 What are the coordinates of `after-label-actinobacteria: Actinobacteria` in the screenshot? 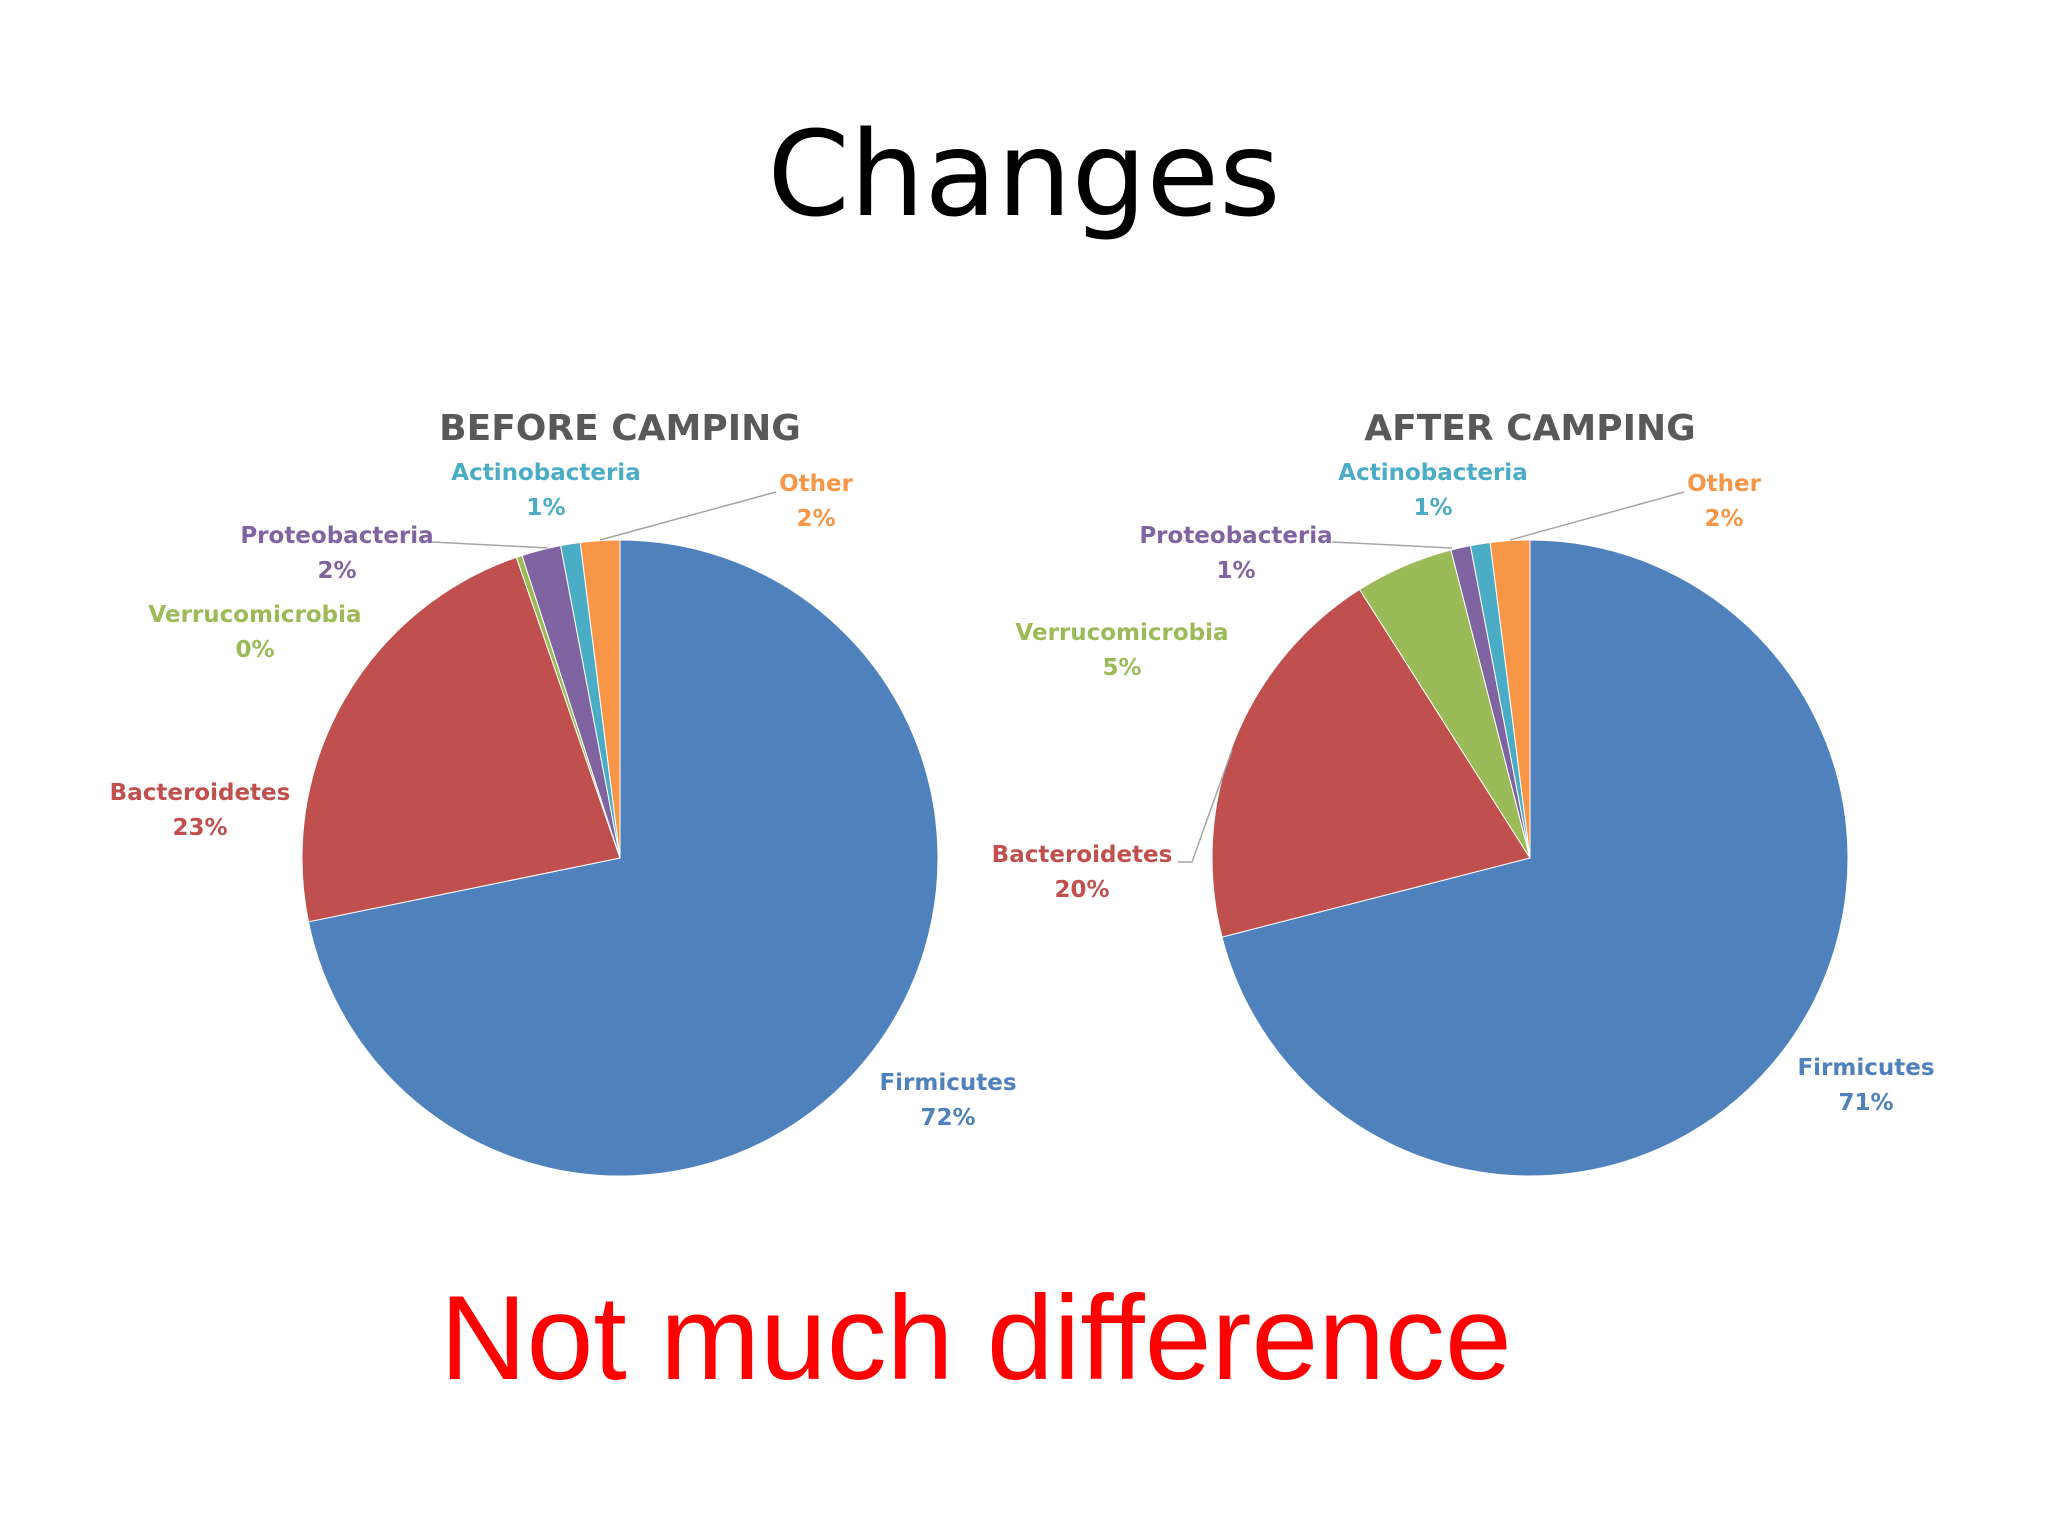 It's located at (1432, 473).